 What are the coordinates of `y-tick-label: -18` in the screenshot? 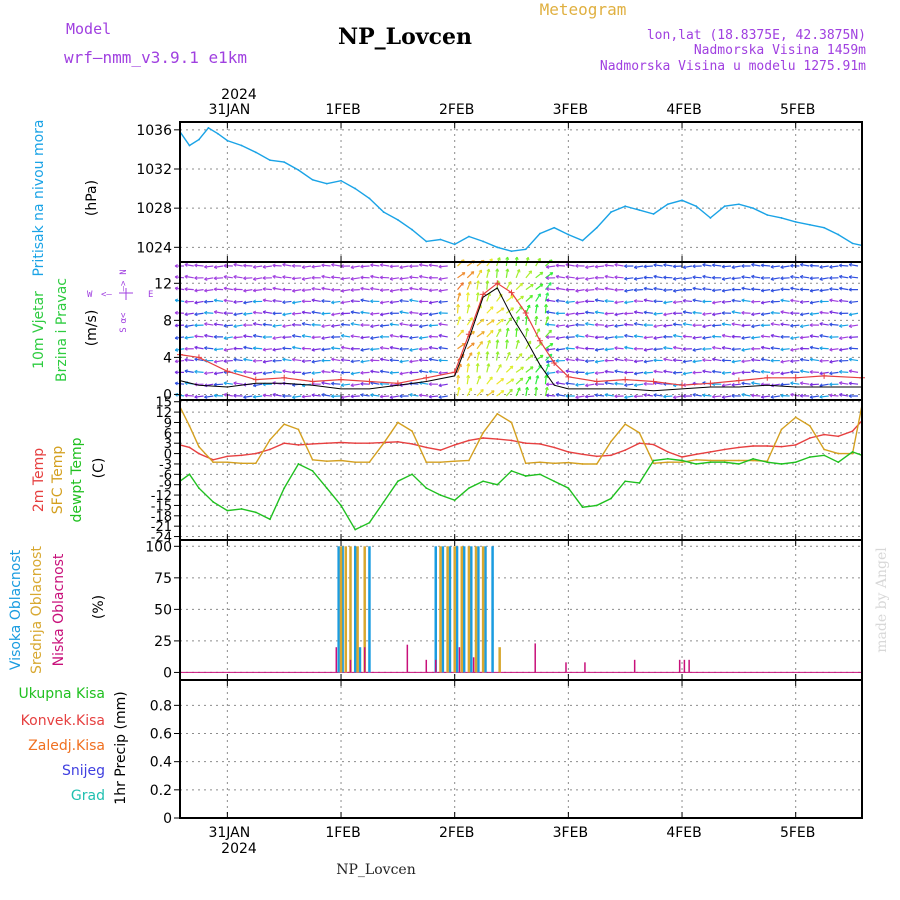 It's located at (161, 517).